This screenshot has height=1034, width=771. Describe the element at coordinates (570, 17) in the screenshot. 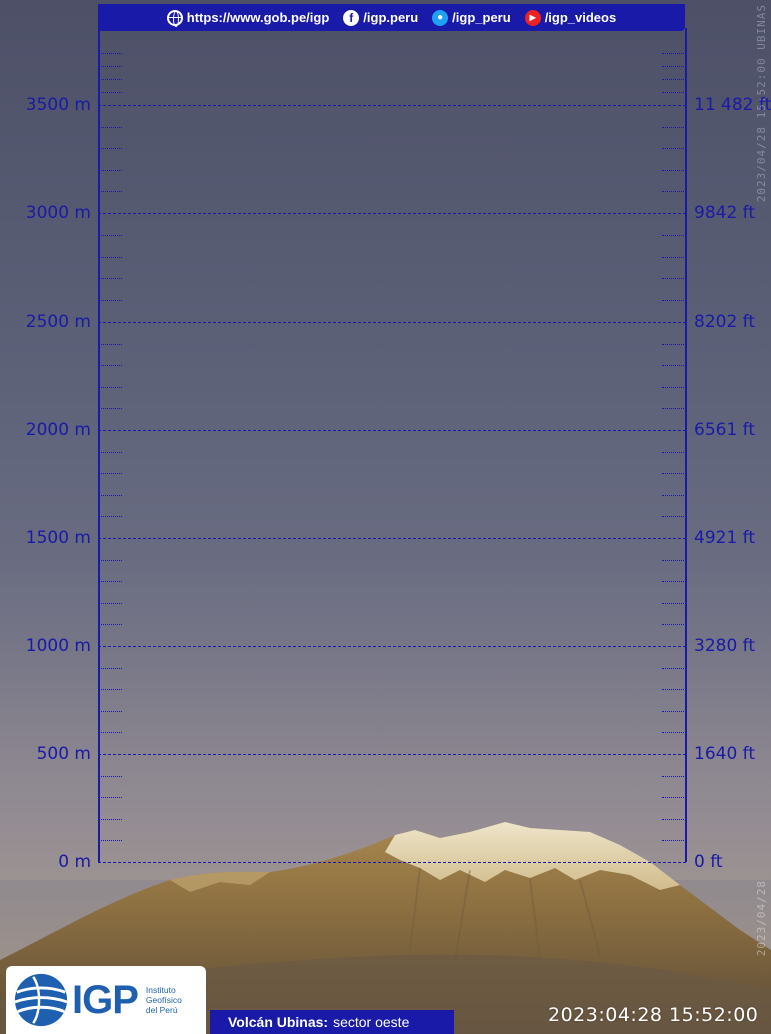

I see `youtube-link: ▶ /igp_videos` at that location.